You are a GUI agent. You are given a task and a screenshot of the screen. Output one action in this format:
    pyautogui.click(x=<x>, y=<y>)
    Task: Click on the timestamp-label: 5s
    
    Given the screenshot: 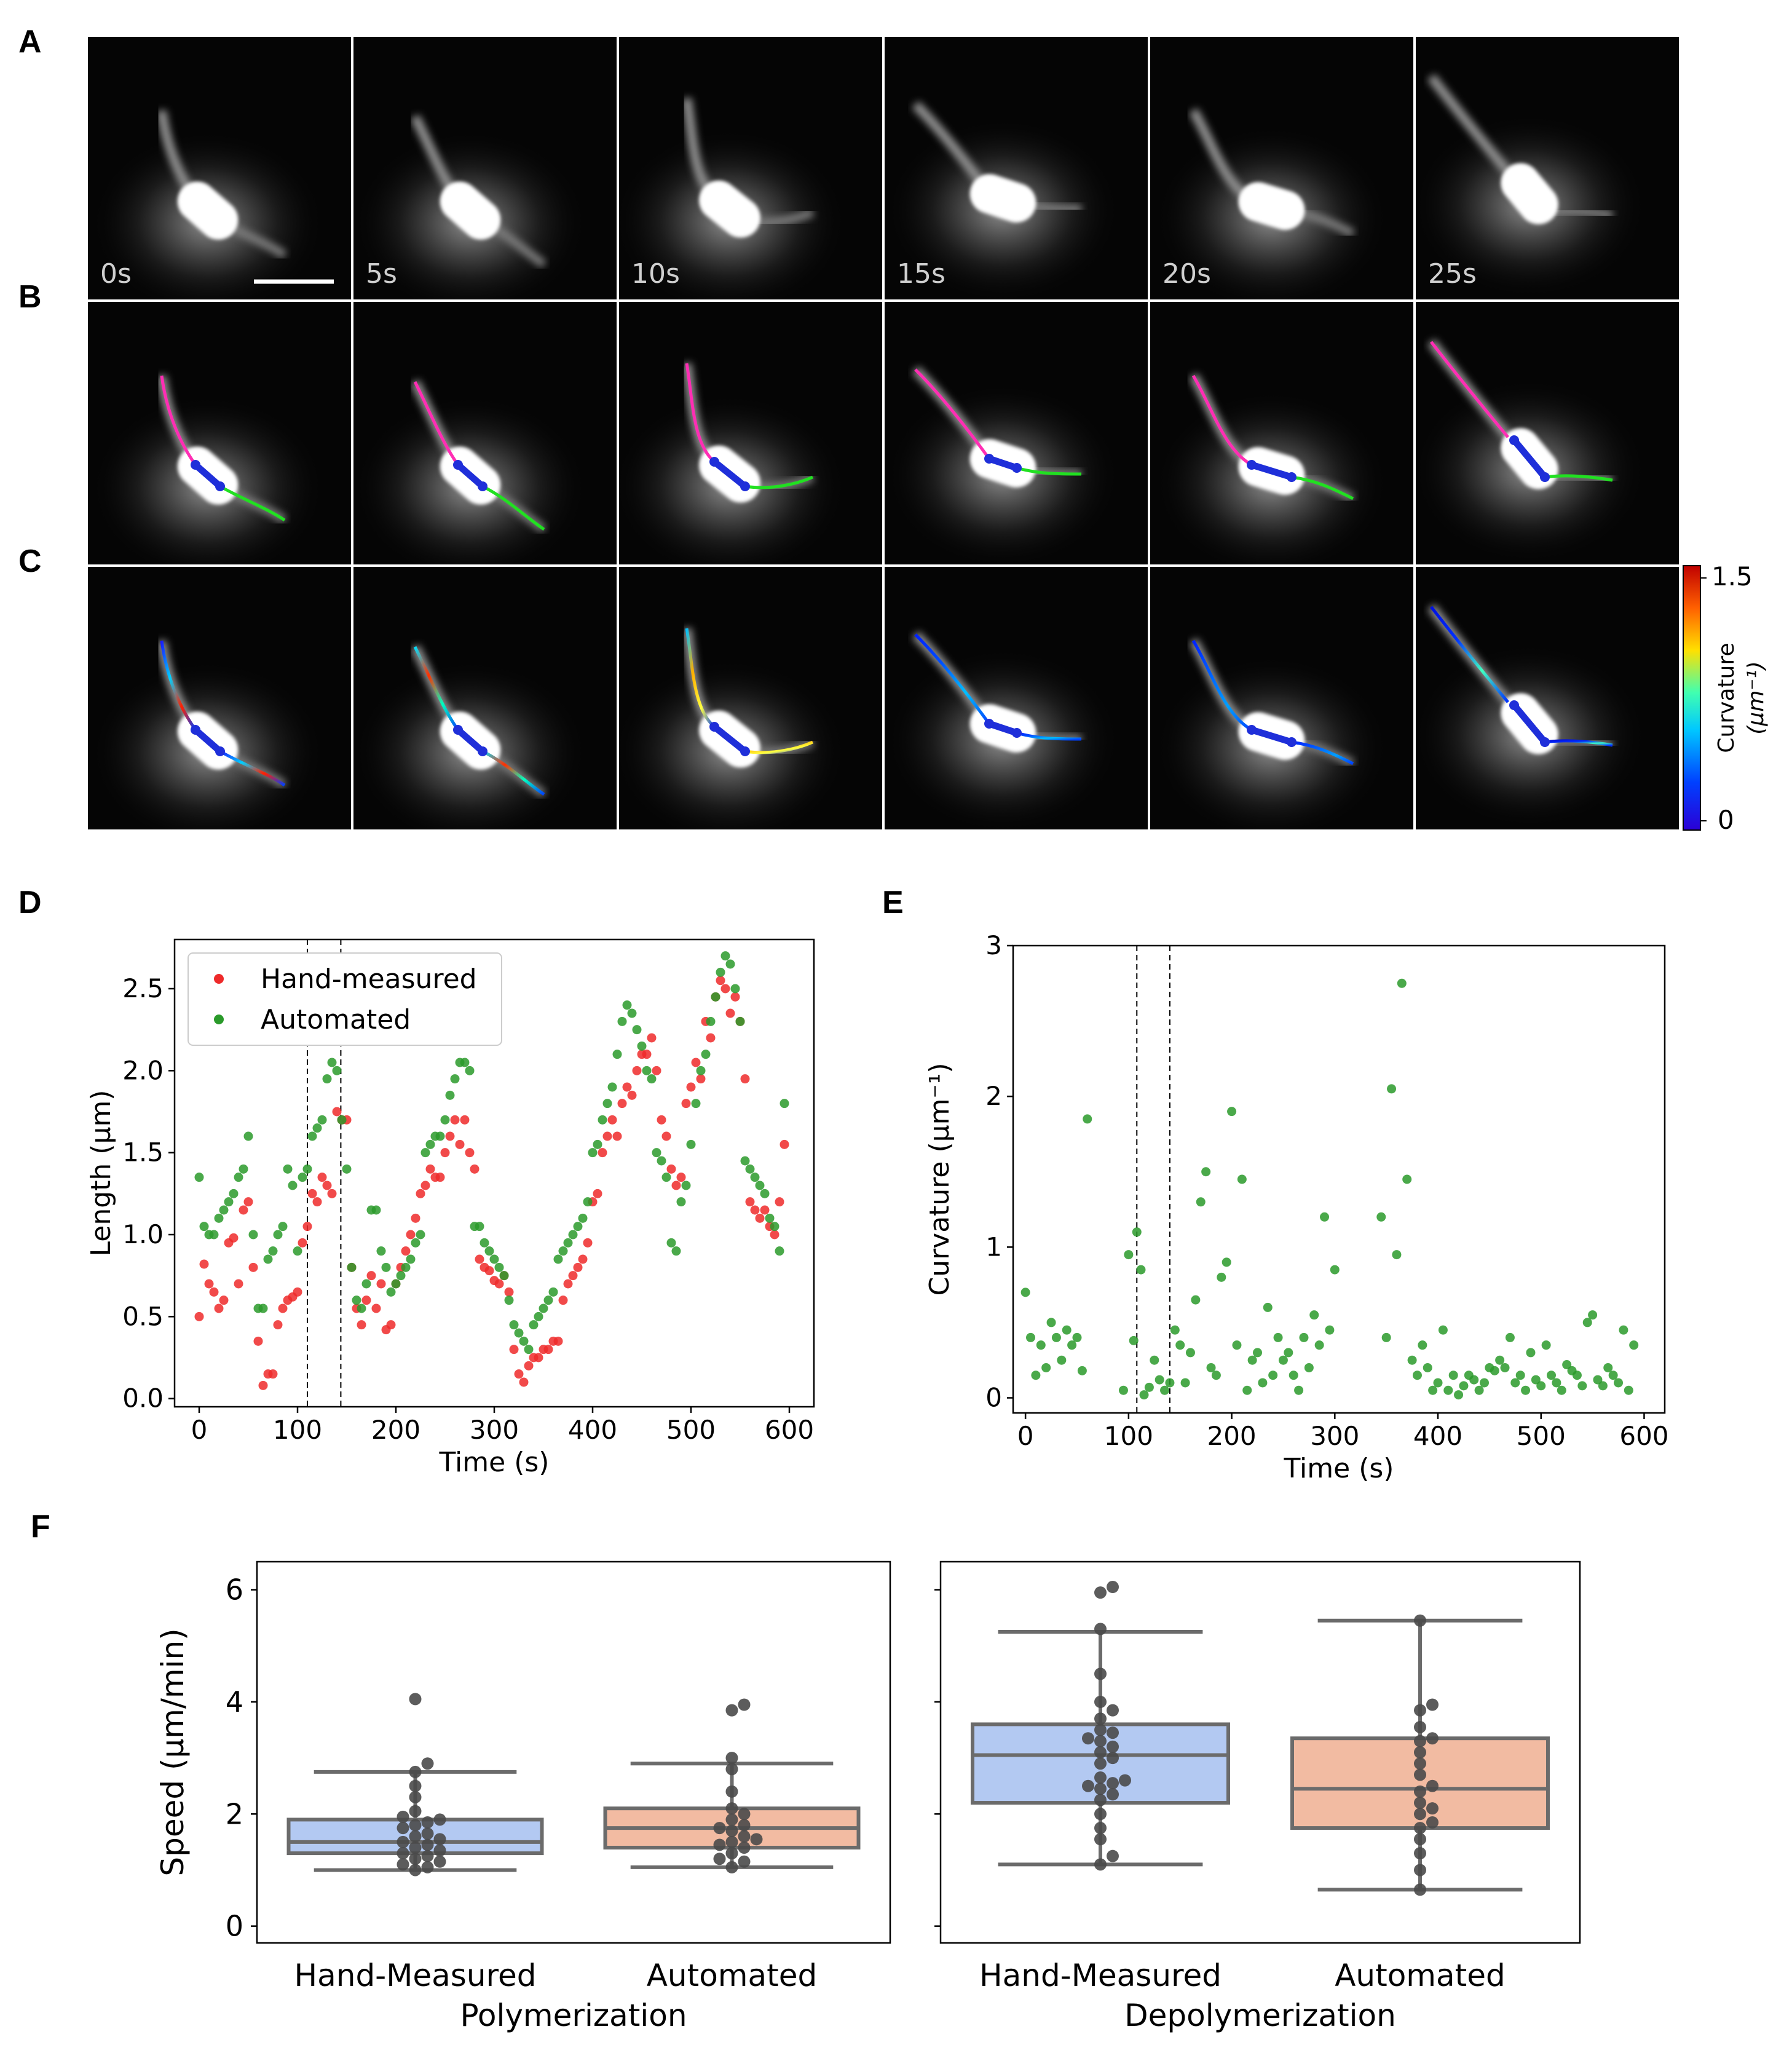 What is the action you would take?
    pyautogui.click(x=381, y=274)
    